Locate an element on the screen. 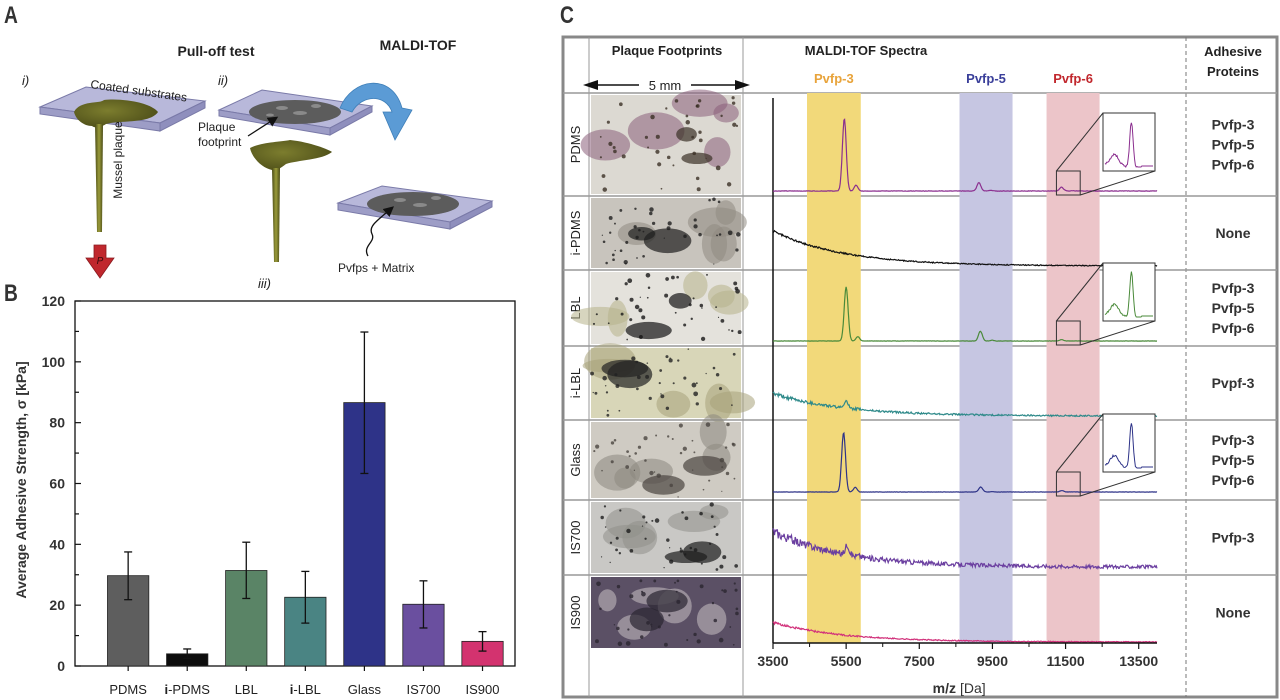  plaque-footprints-header: Plaque Footprints is located at coordinates (667, 50).